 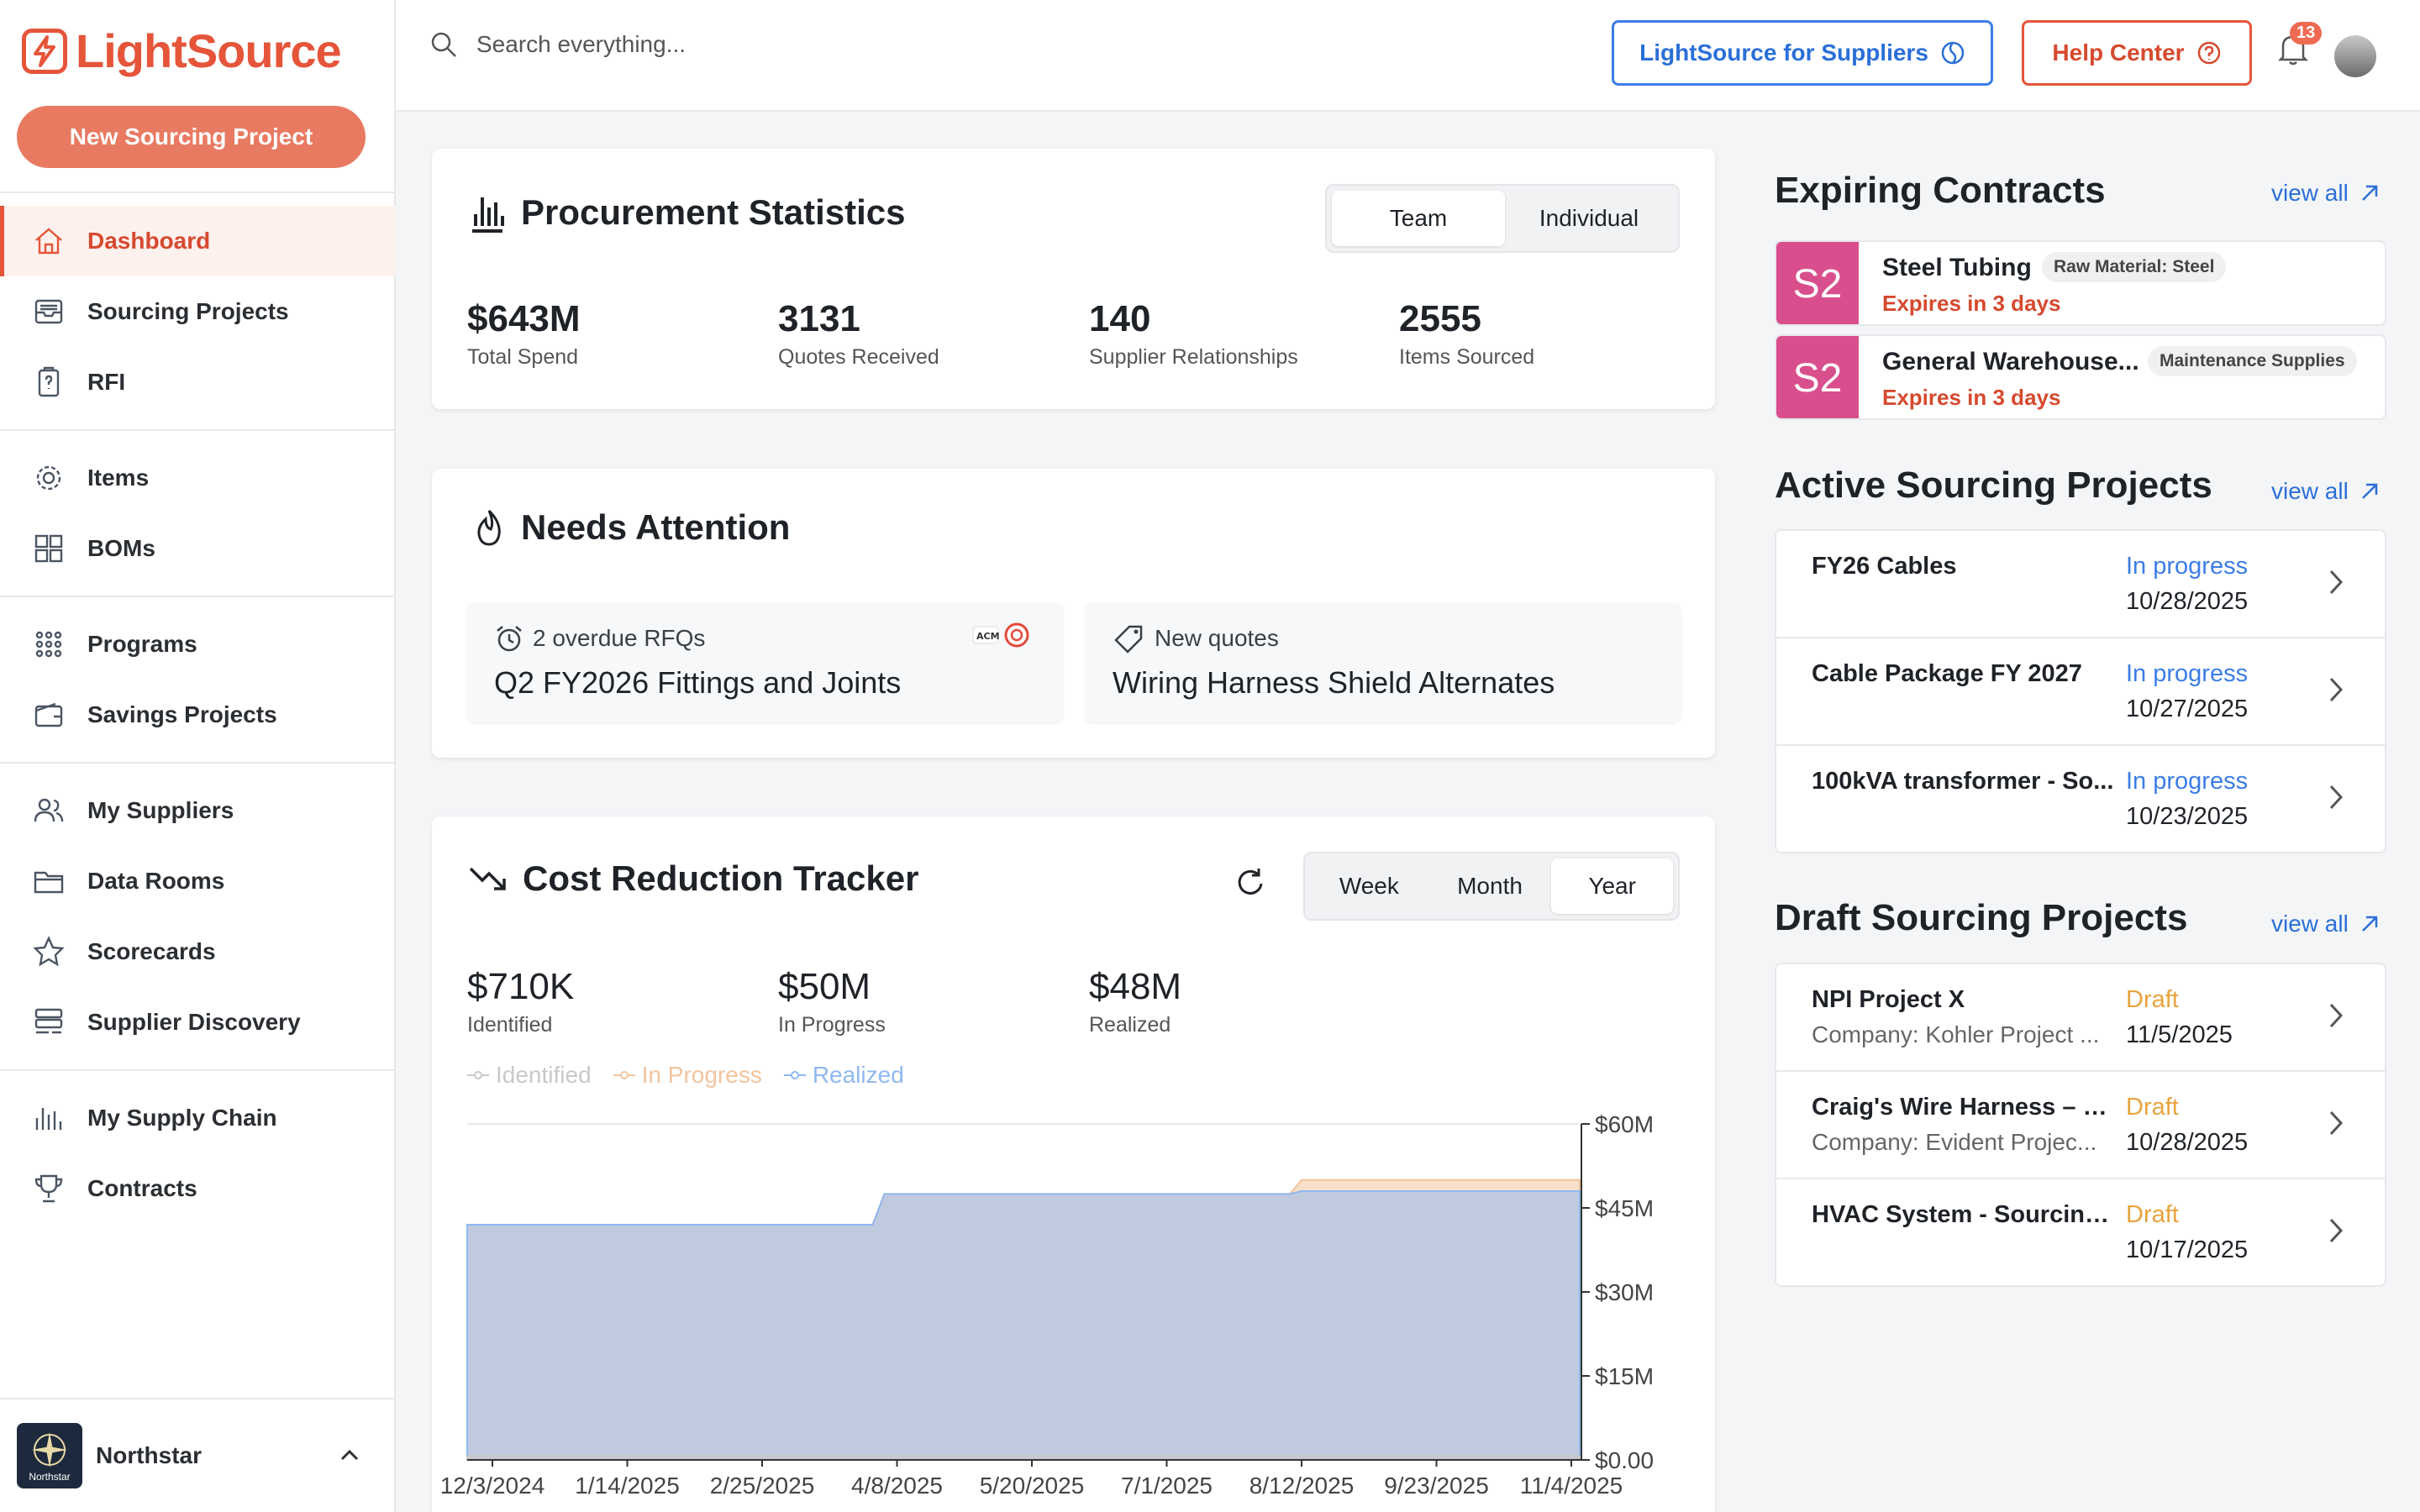 I want to click on sidebar-item-boms: BOMs, so click(x=198, y=548).